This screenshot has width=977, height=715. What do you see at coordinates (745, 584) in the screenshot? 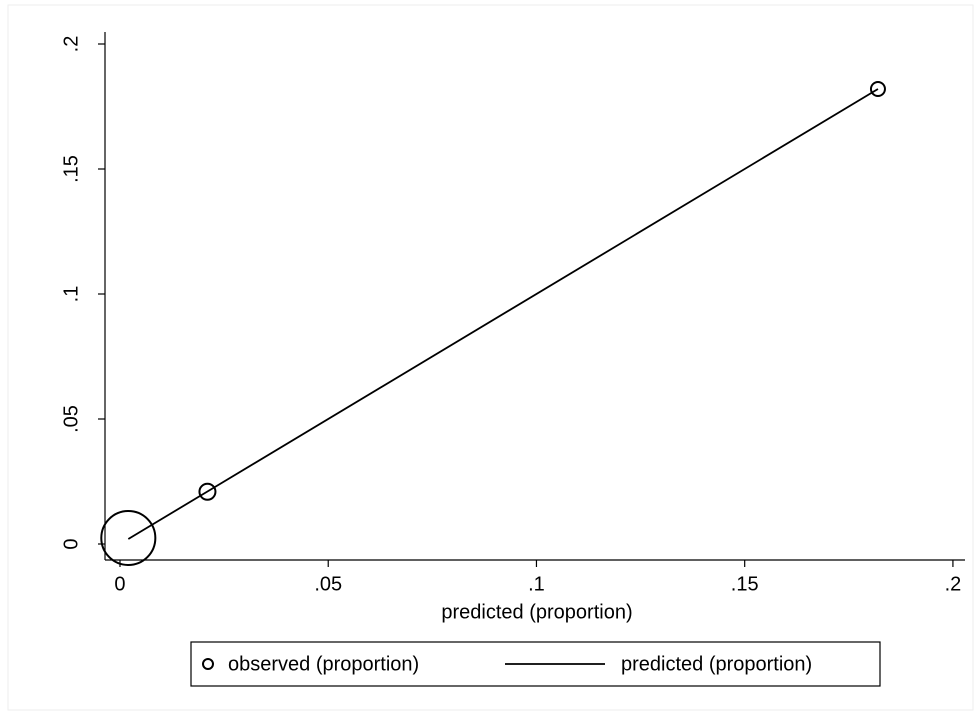
I see `x-tick-label: .15` at bounding box center [745, 584].